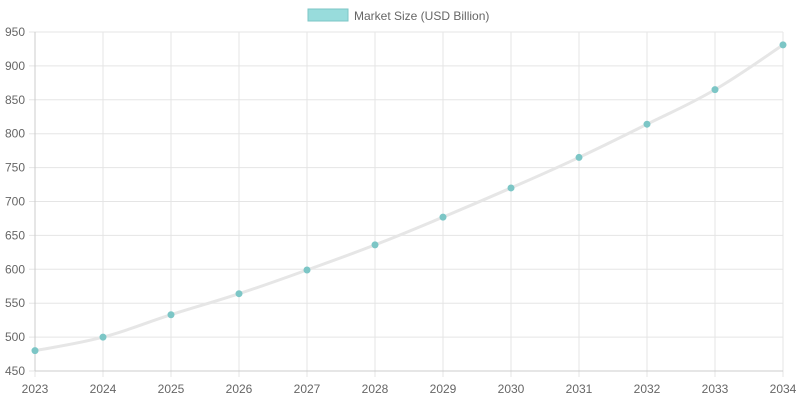  I want to click on y-tick-label: 750, so click(15, 168).